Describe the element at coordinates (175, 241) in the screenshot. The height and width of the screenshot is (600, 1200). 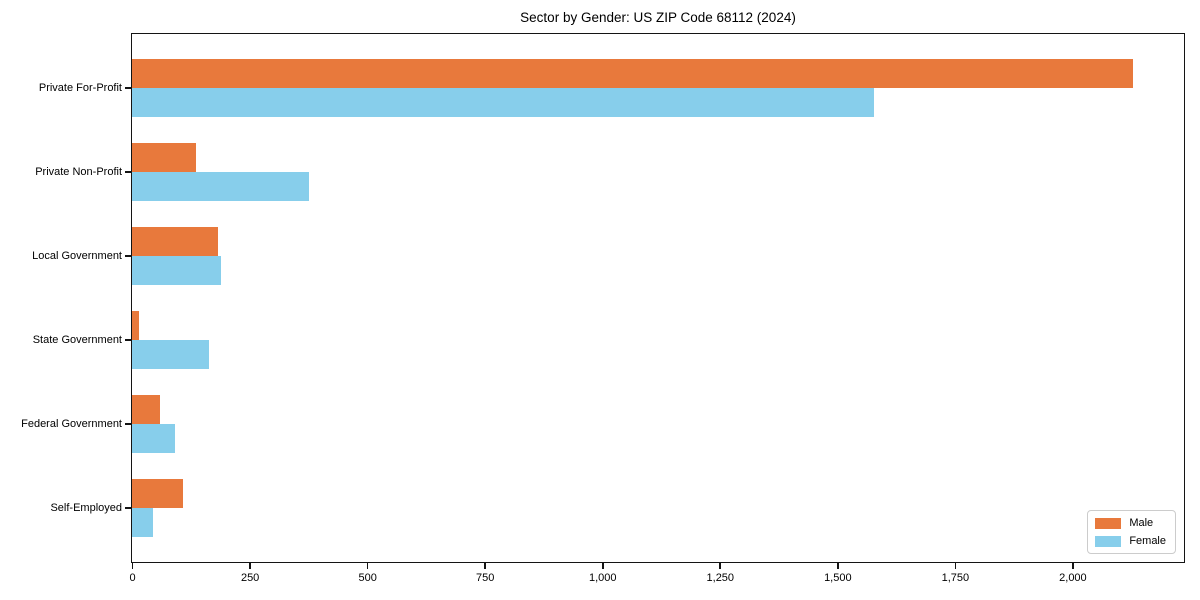
I see `bar-male-local-government` at that location.